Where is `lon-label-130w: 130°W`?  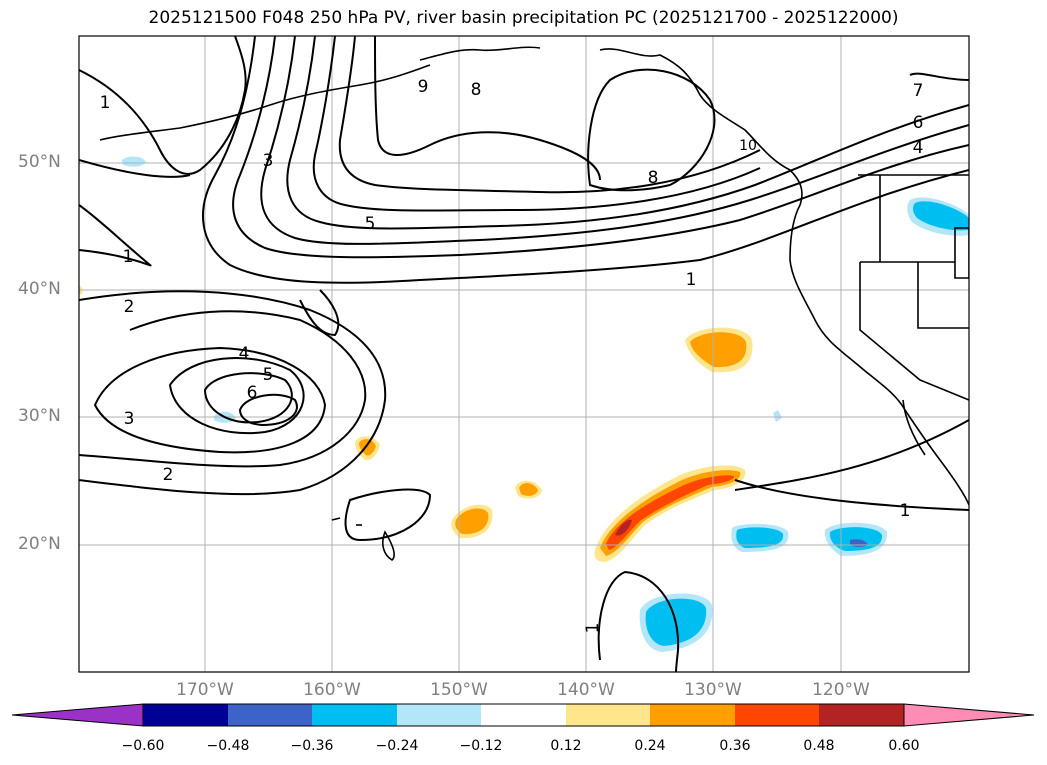 lon-label-130w: 130°W is located at coordinates (713, 690).